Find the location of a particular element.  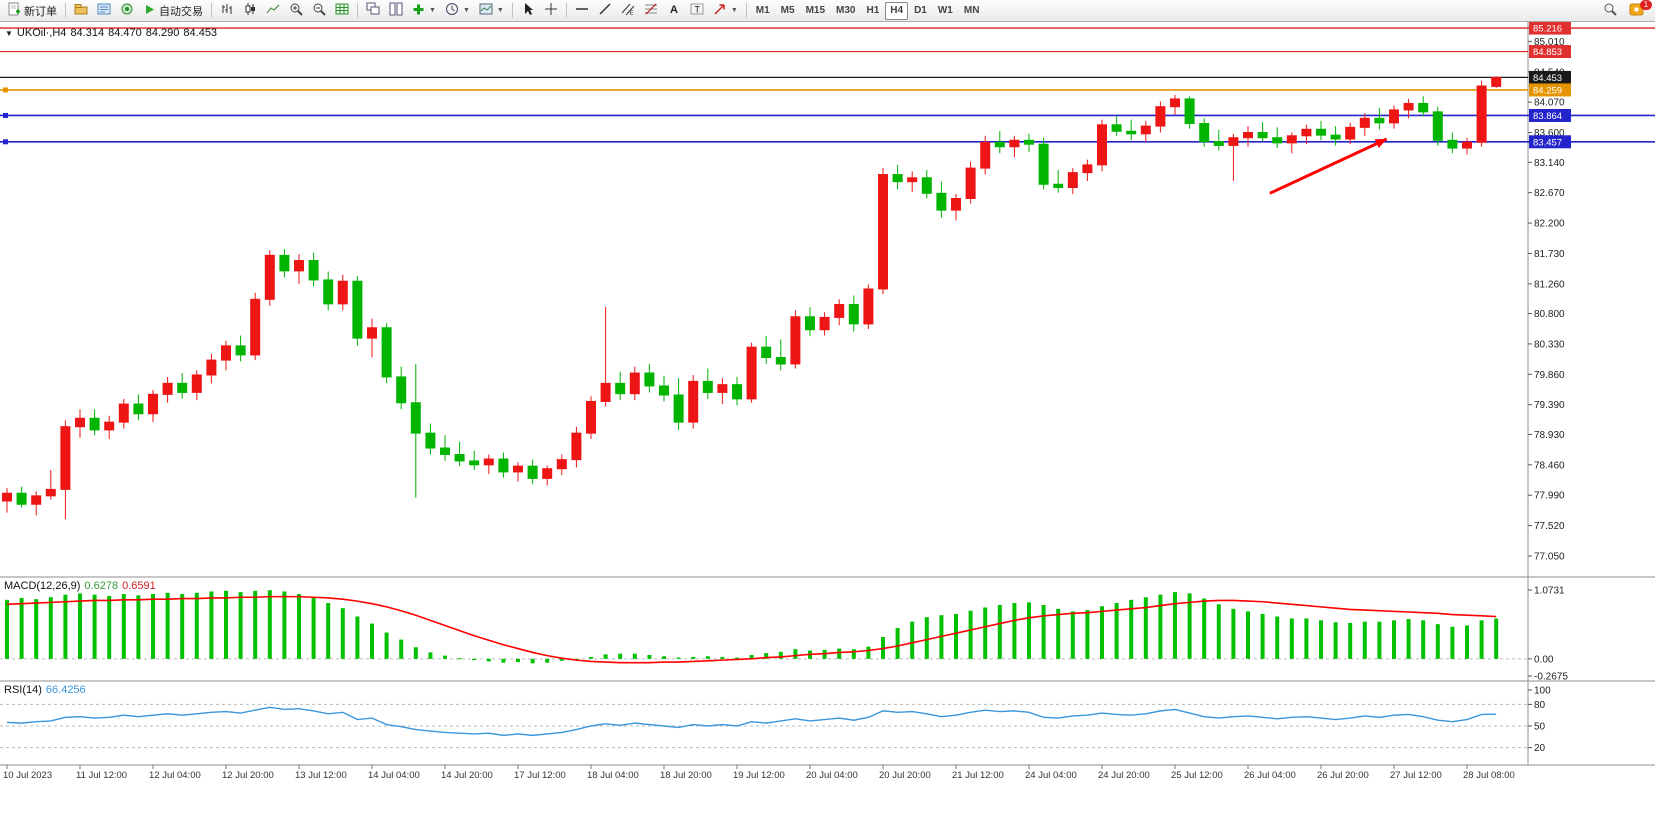

cascade-windows-icon is located at coordinates (373, 10).